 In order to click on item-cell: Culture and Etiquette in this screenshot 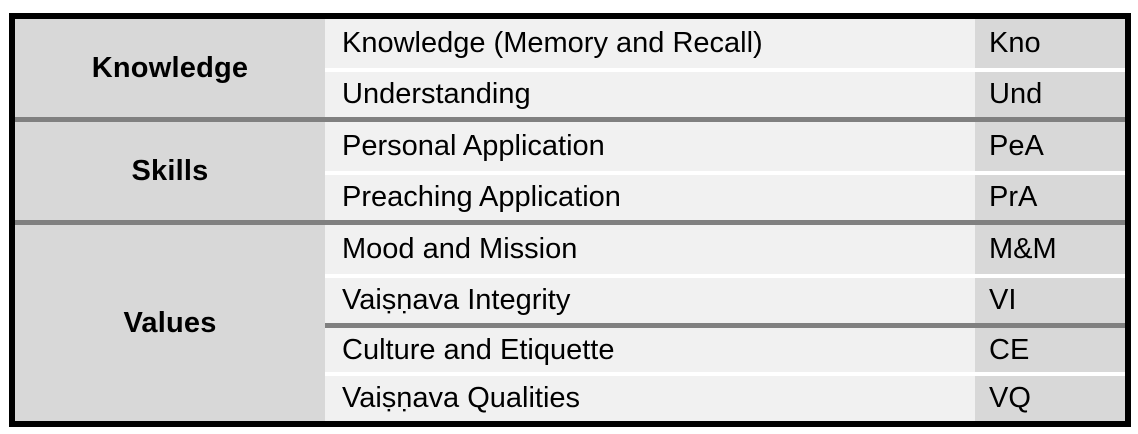, I will do `click(650, 347)`.